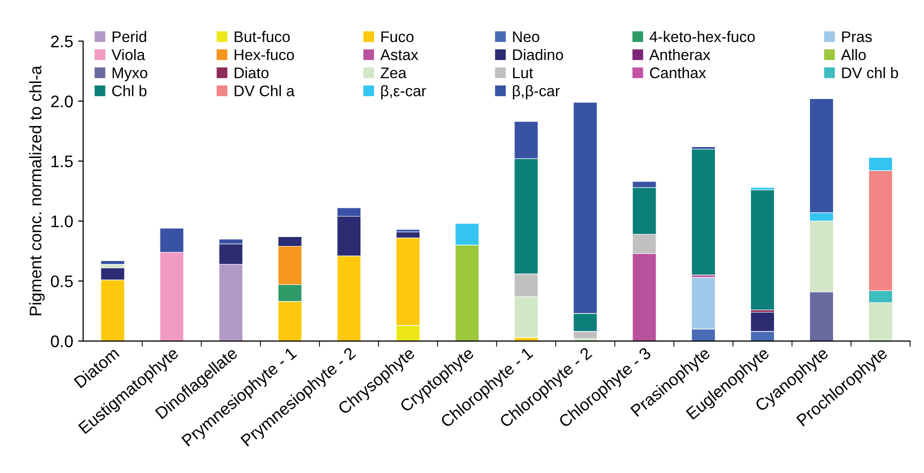  I want to click on legend-label: Viola, so click(129, 54).